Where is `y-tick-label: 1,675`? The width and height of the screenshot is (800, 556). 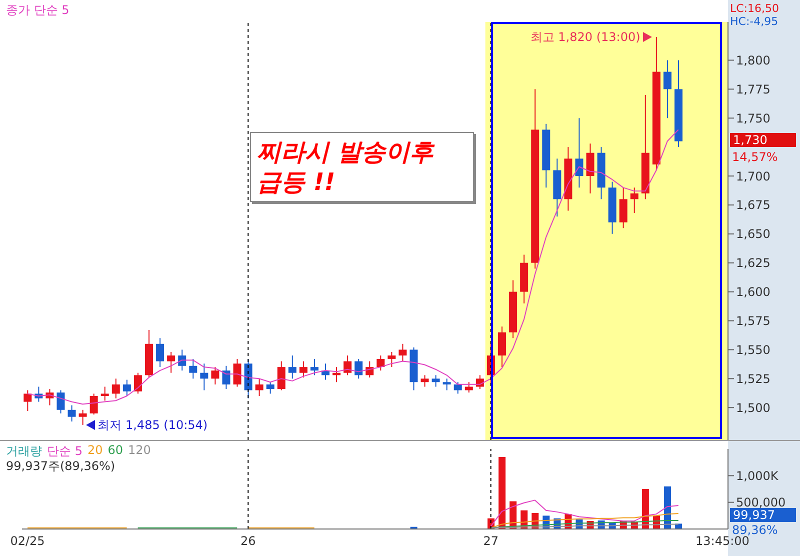 y-tick-label: 1,675 is located at coordinates (753, 205).